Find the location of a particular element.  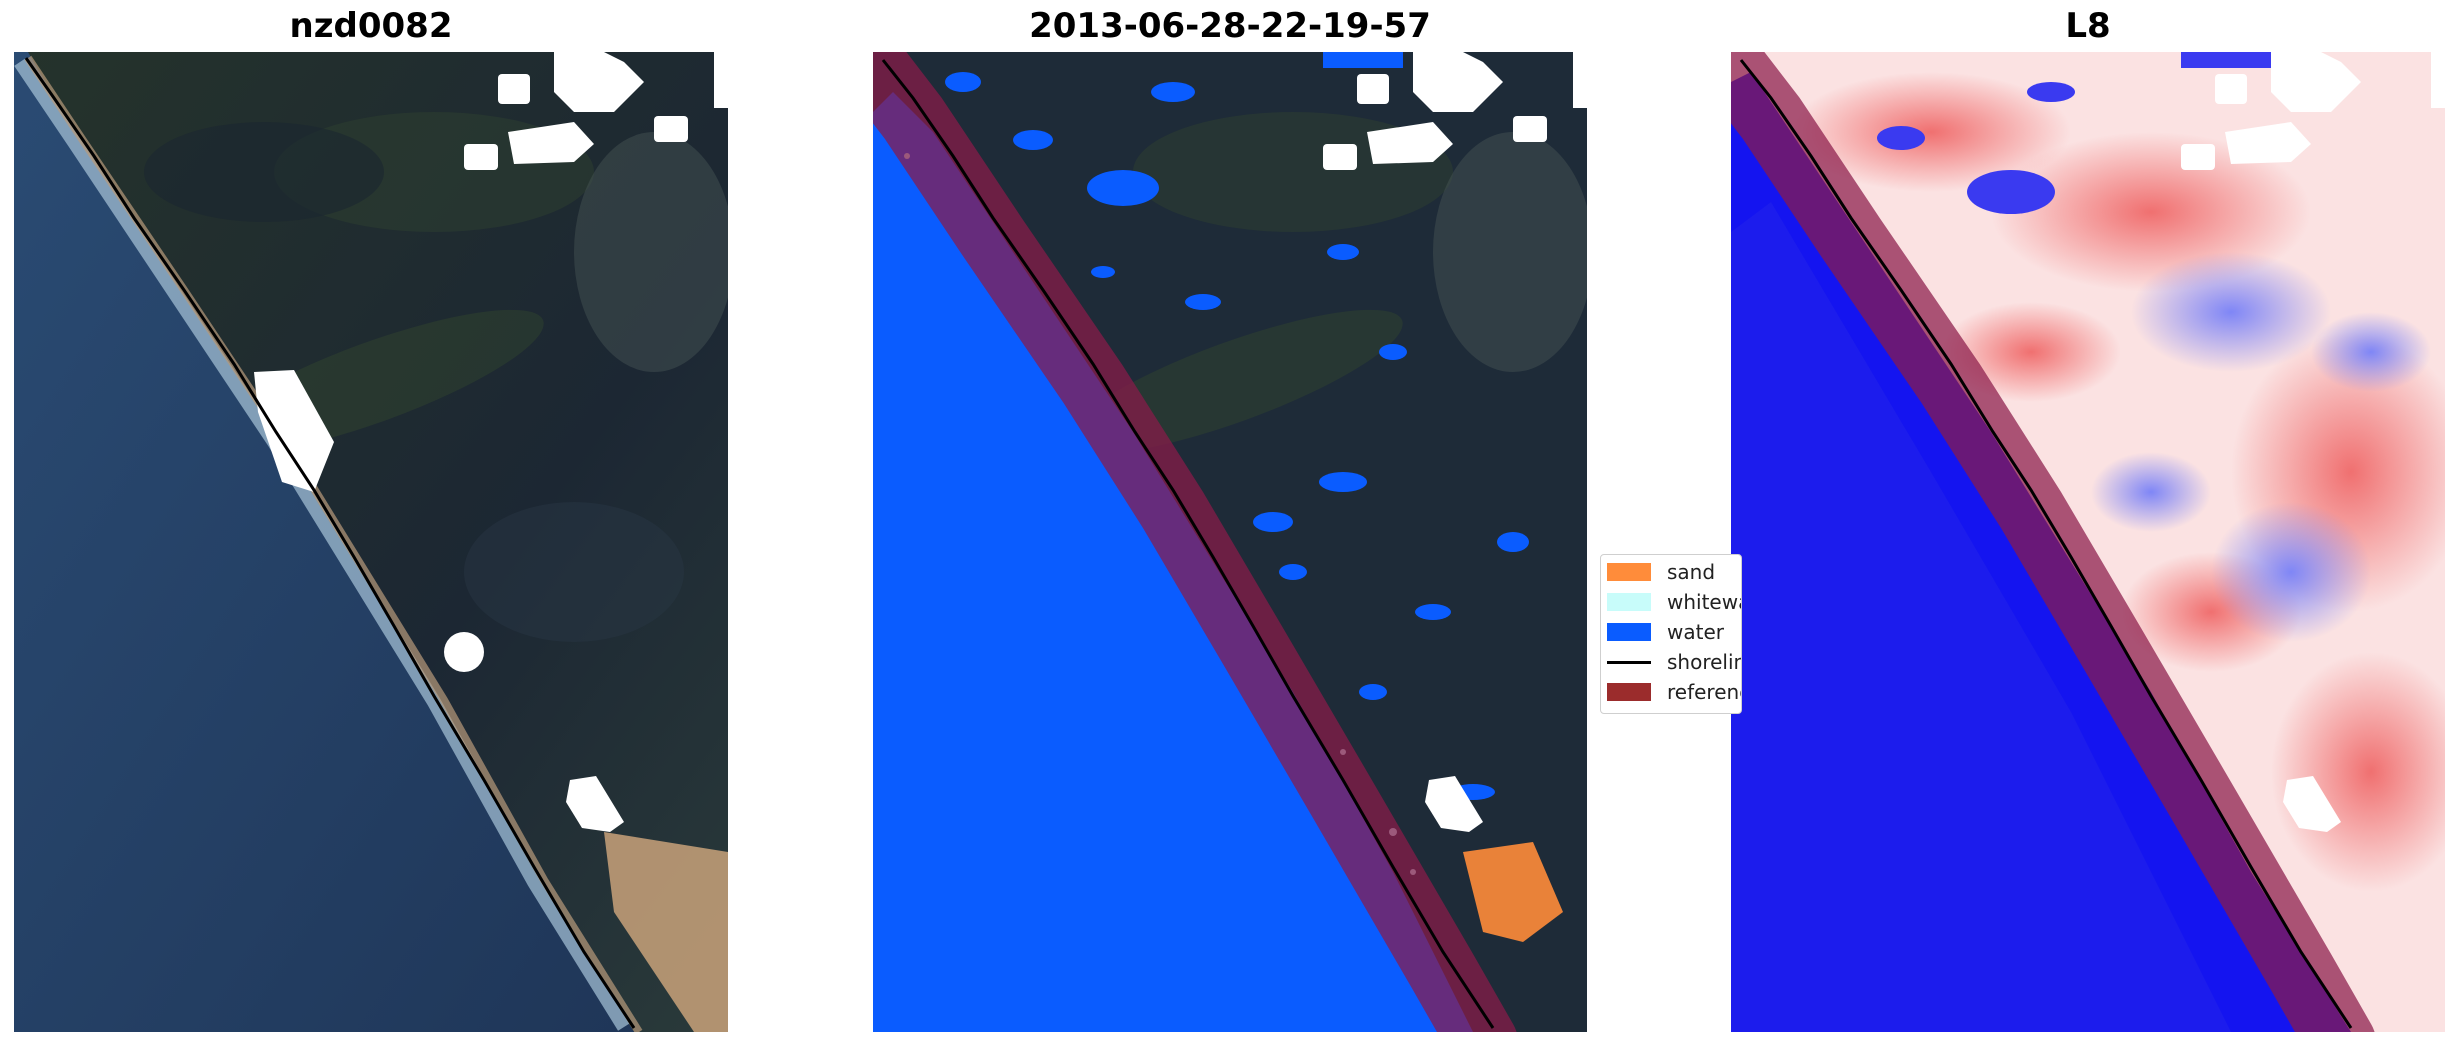

legend-item-shoreline: shoreline is located at coordinates (1674, 662).